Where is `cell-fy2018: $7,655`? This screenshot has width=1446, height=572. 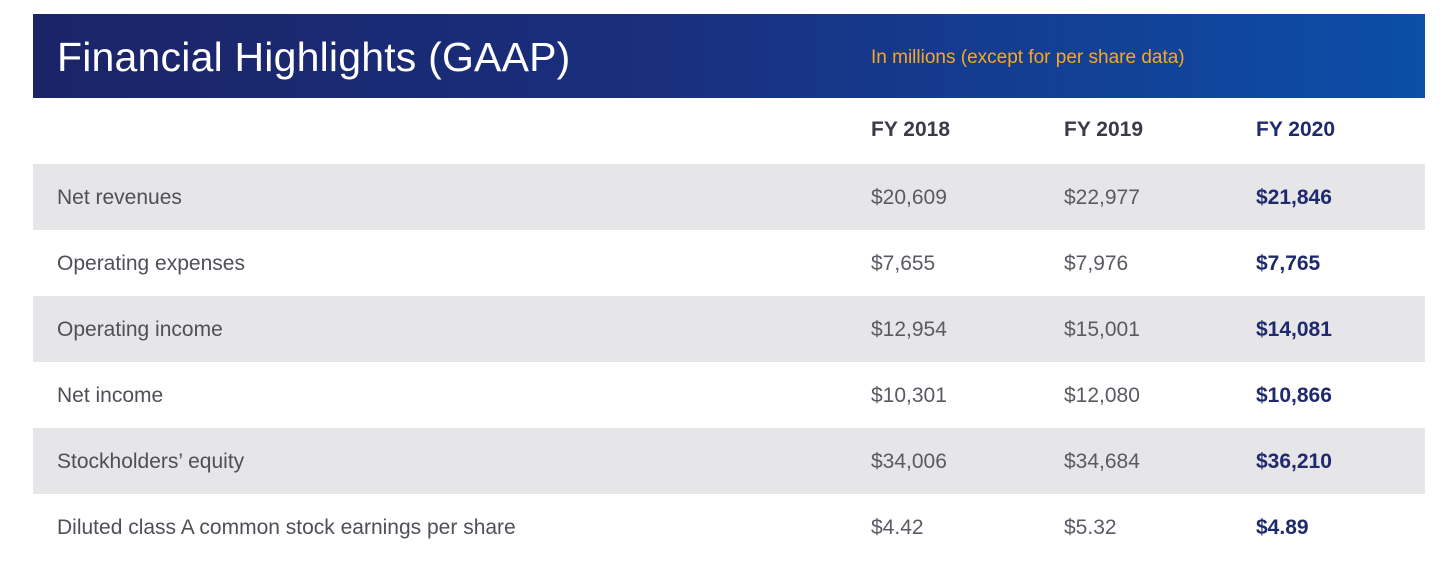
cell-fy2018: $7,655 is located at coordinates (903, 263).